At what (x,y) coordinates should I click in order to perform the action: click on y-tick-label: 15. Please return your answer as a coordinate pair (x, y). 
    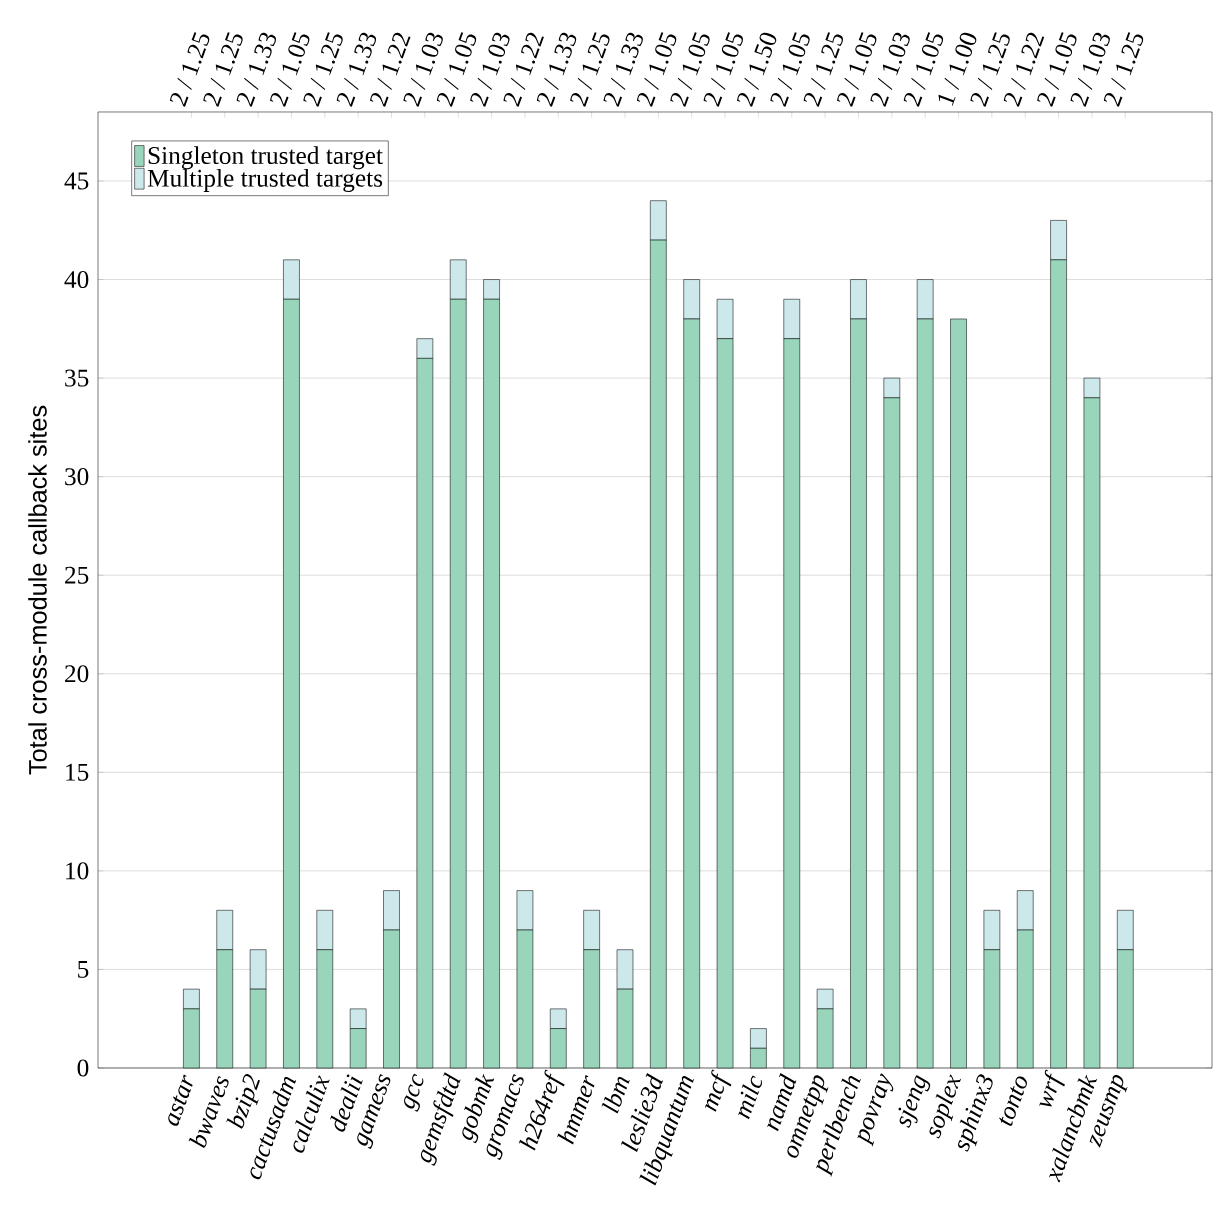
    Looking at the image, I should click on (77, 772).